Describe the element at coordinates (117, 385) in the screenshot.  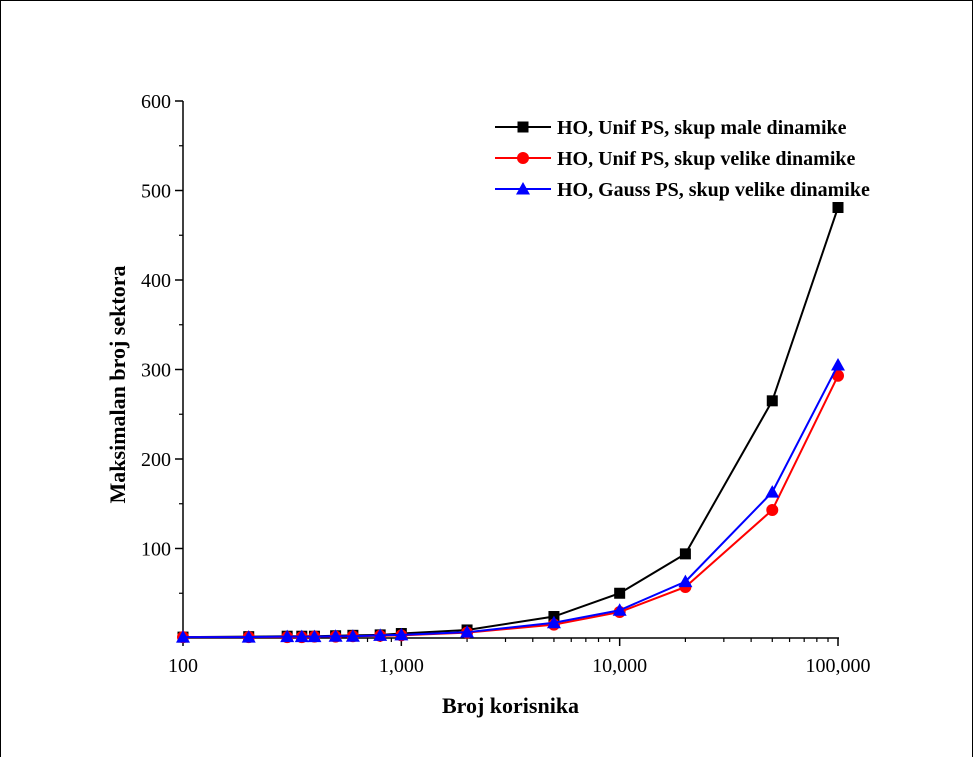
I see `y-axis-title: Maksimalan broj sektora` at that location.